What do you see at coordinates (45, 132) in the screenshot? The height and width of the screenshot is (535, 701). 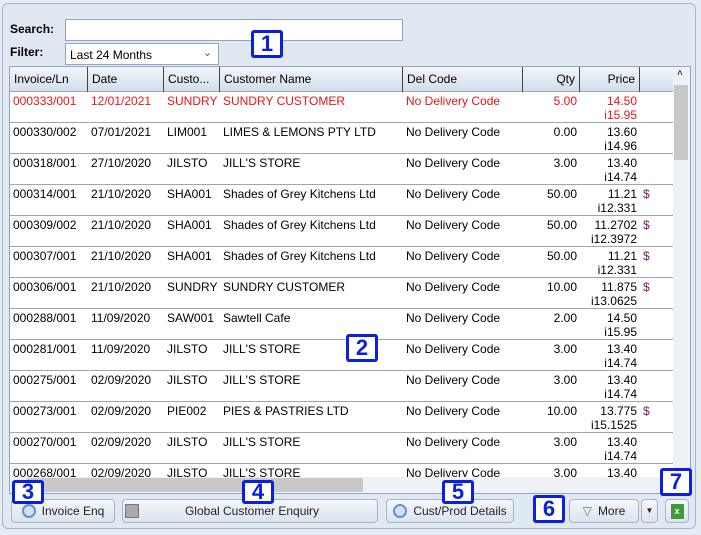 I see `cell-inv: 000330/002` at bounding box center [45, 132].